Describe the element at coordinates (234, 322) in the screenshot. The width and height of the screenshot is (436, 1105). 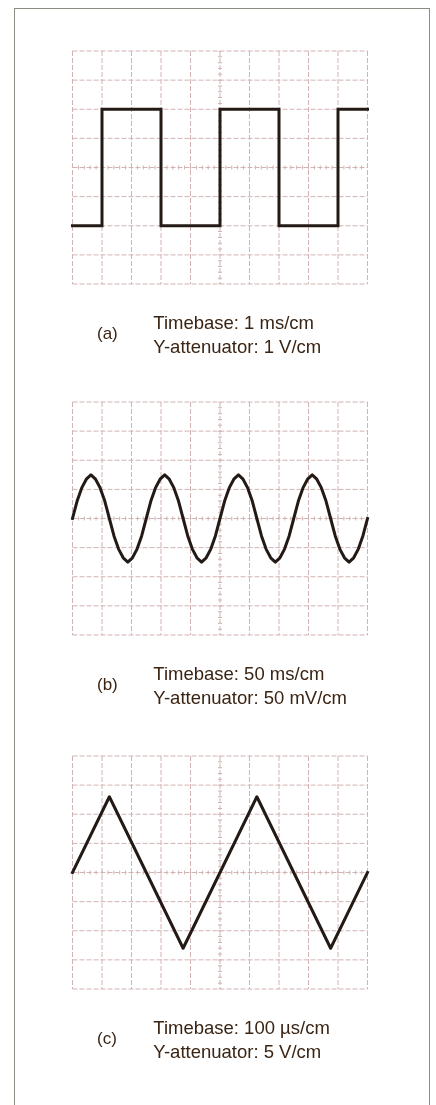
I see `text: Timebase: 1 ms/cm` at that location.